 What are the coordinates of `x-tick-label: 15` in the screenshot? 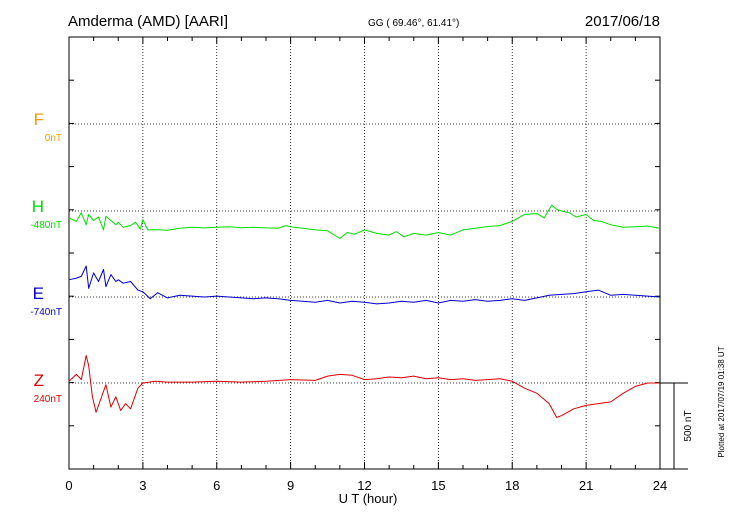 It's located at (438, 485).